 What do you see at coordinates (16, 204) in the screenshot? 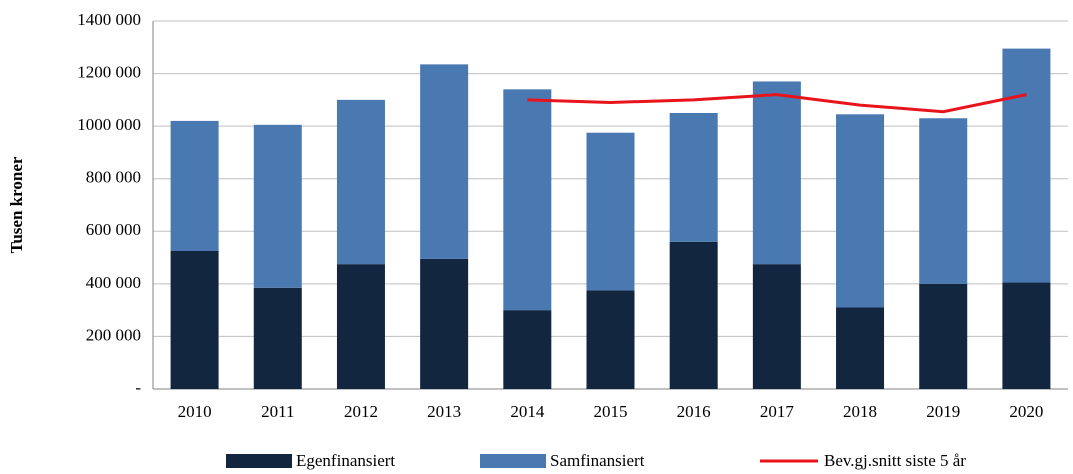
I see `y-axis-label: Tusen kroner` at bounding box center [16, 204].